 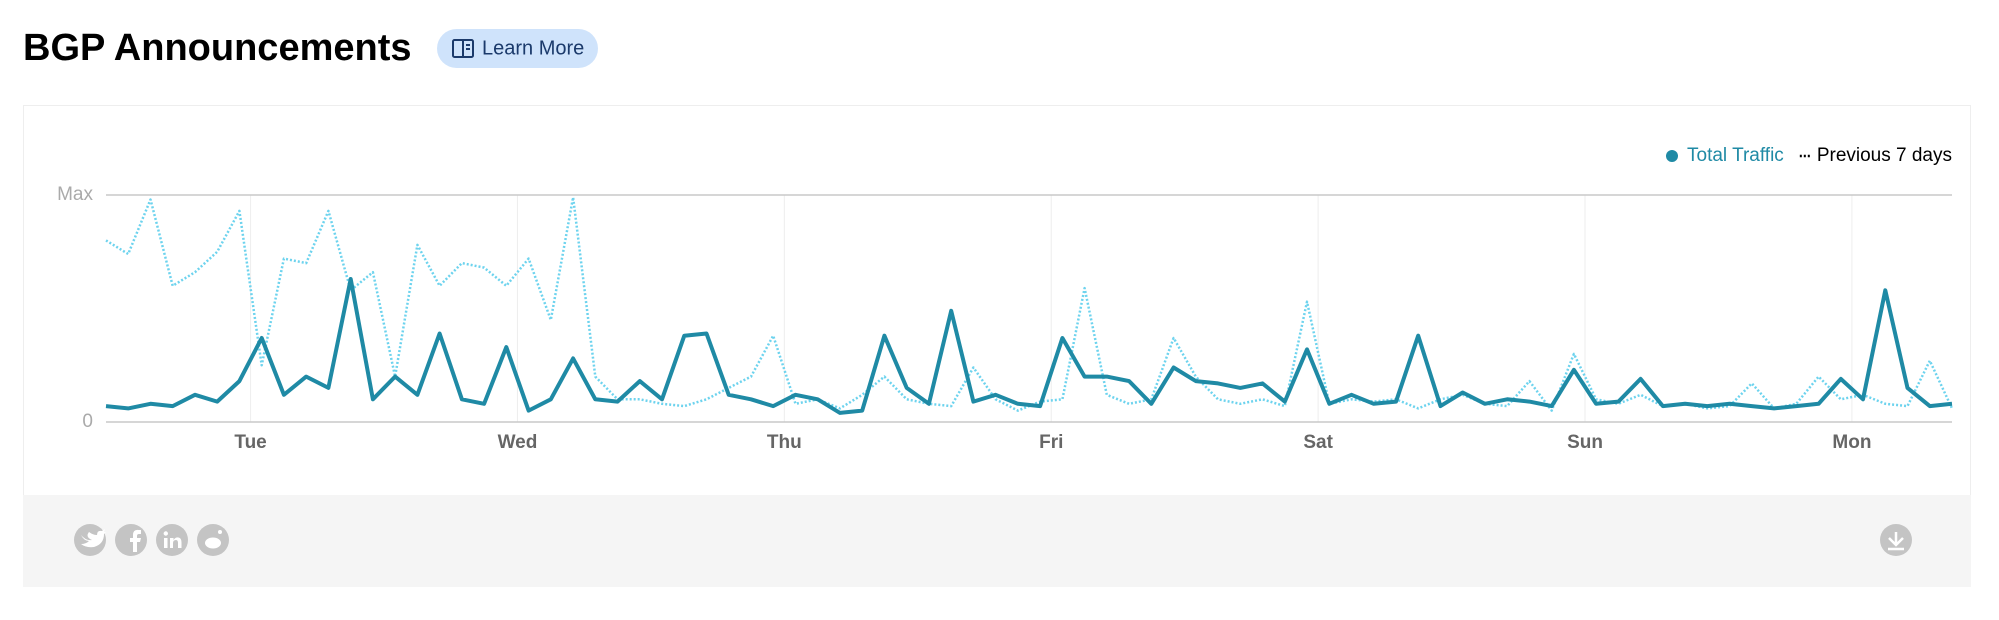 What do you see at coordinates (1051, 442) in the screenshot?
I see `x-tick-label: Fri` at bounding box center [1051, 442].